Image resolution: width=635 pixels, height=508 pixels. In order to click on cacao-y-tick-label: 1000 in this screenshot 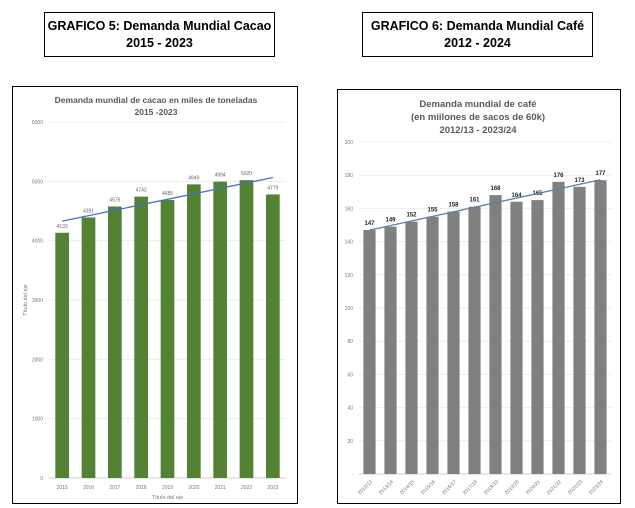, I will do `click(37, 420)`.